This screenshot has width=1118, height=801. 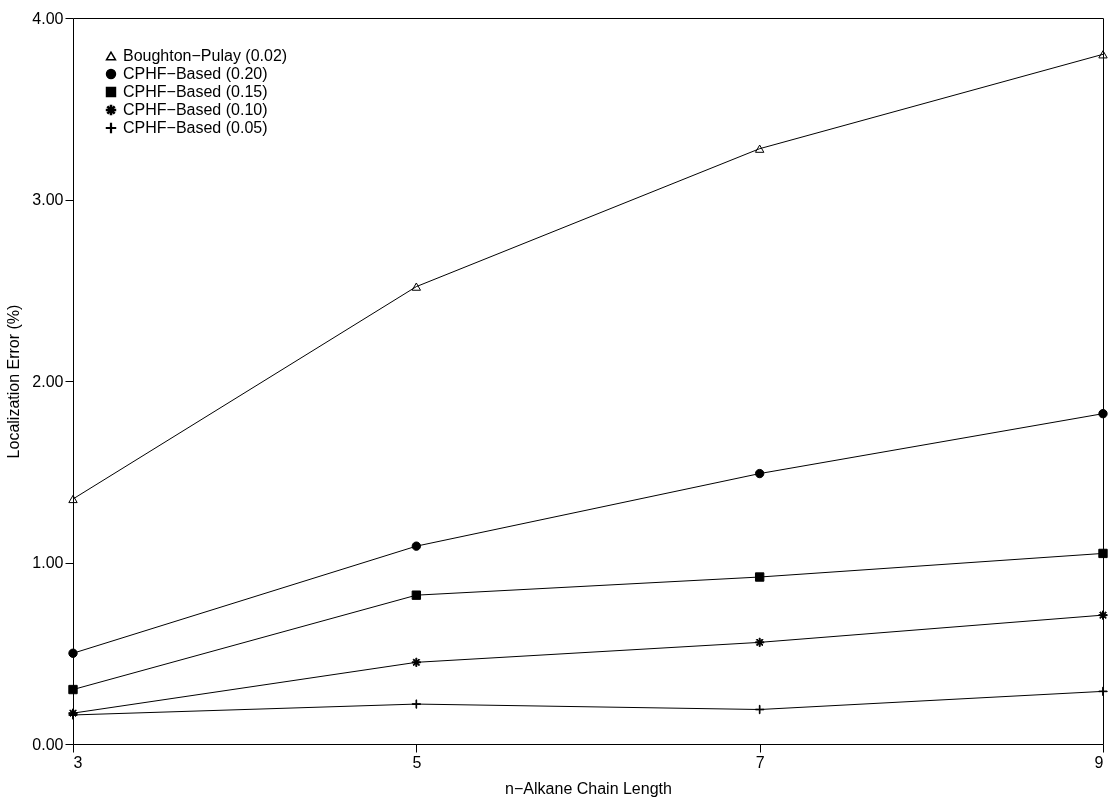 I want to click on legend-label: CPHF−Based (0.15), so click(x=195, y=91).